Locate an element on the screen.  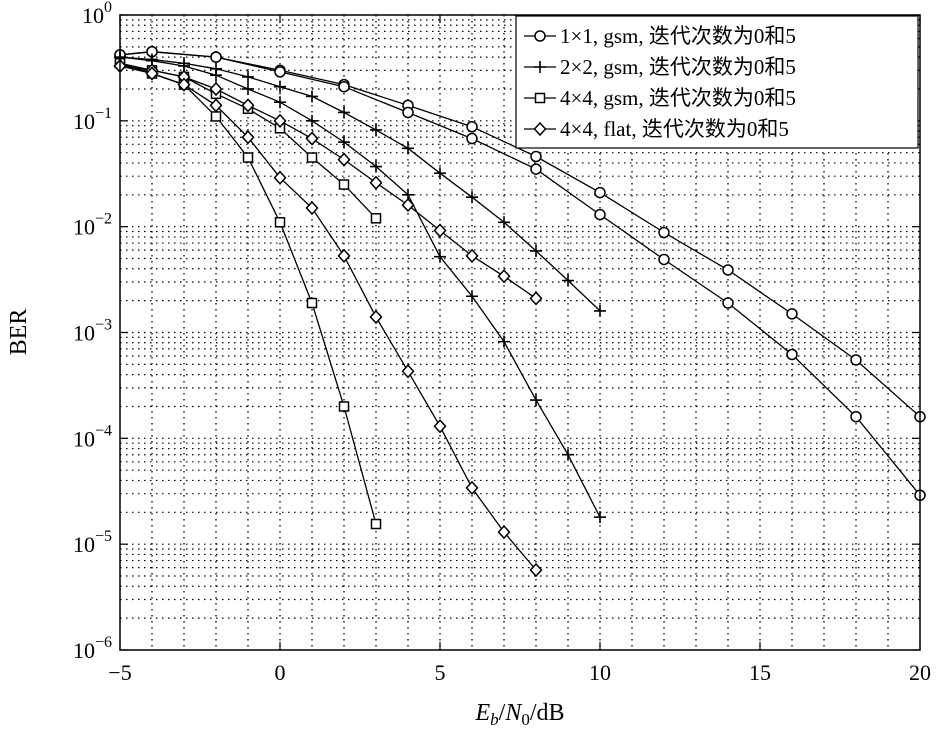
y-tick-label: 10⁻⁵ is located at coordinates (92, 542).